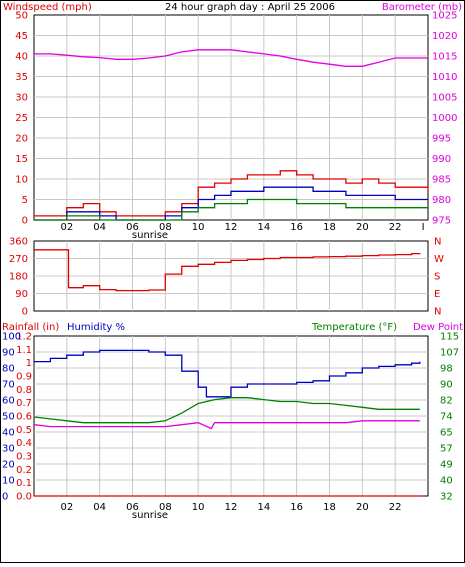  Describe the element at coordinates (47, 7) in the screenshot. I see `windspeed-axis-label: Windspeed (mph)` at that location.